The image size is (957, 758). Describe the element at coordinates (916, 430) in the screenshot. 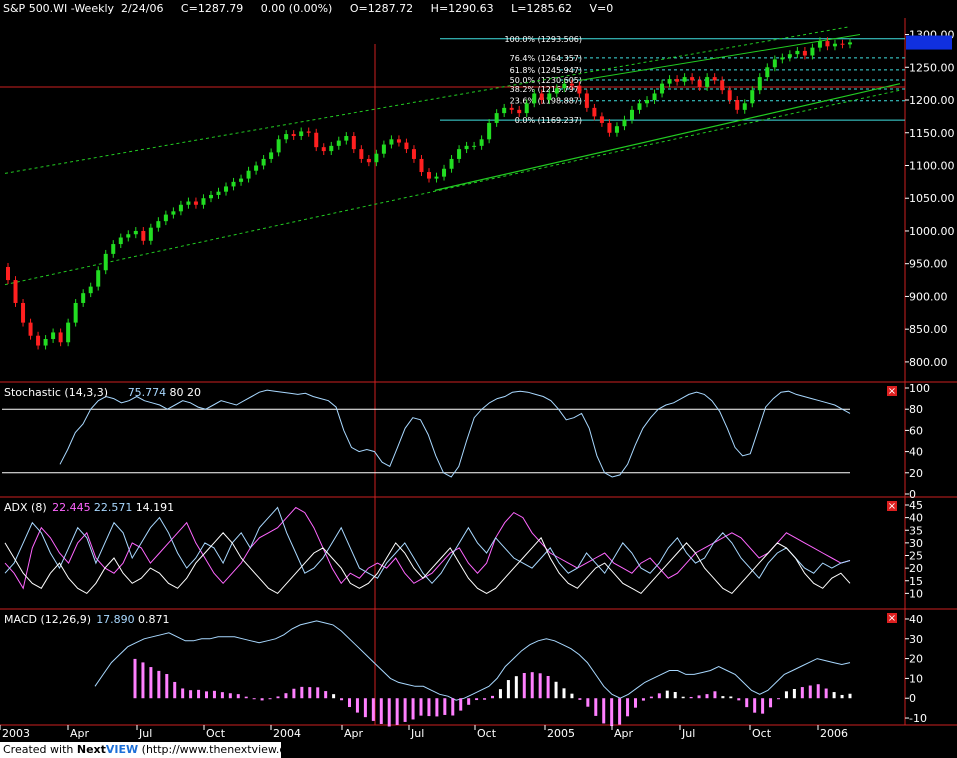

I see `stoch-tick-label: 60` at that location.